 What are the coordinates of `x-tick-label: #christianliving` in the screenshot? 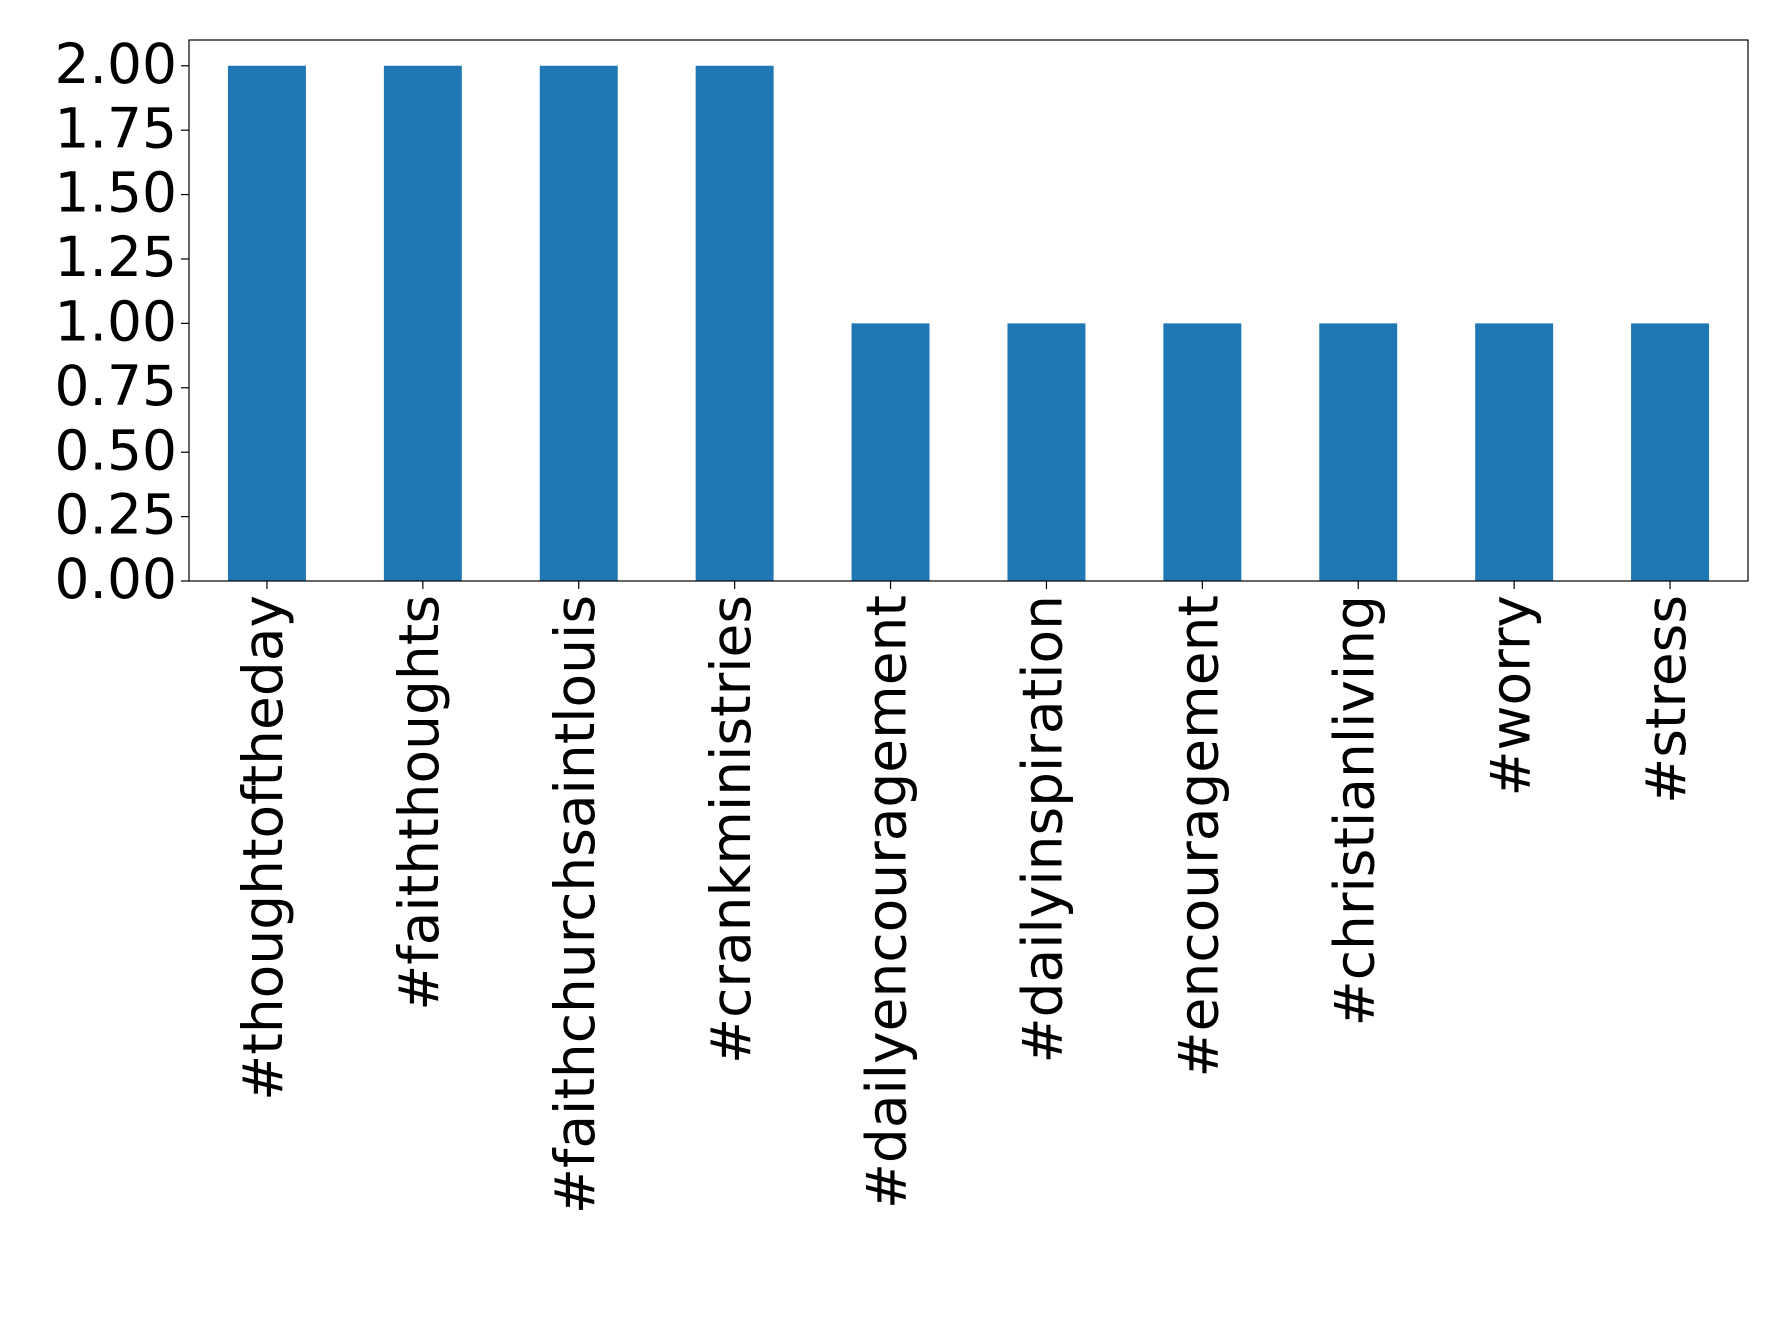 It's located at (1354, 810).